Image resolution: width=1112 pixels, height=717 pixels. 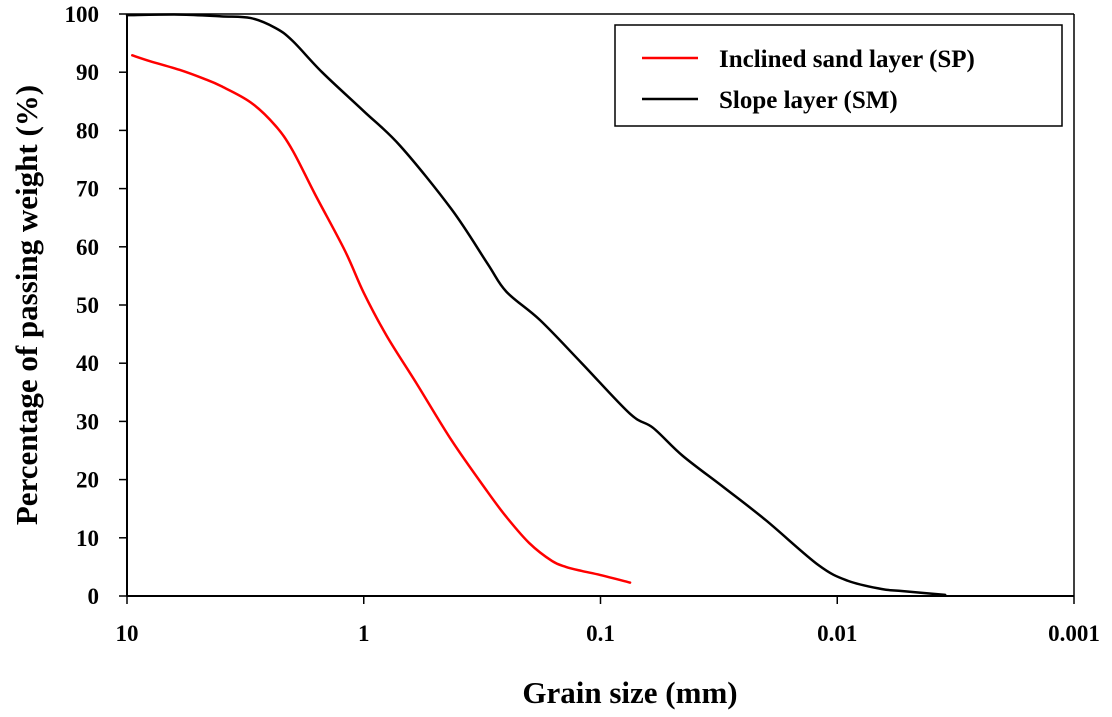 What do you see at coordinates (87, 72) in the screenshot?
I see `y-tick-label: 90` at bounding box center [87, 72].